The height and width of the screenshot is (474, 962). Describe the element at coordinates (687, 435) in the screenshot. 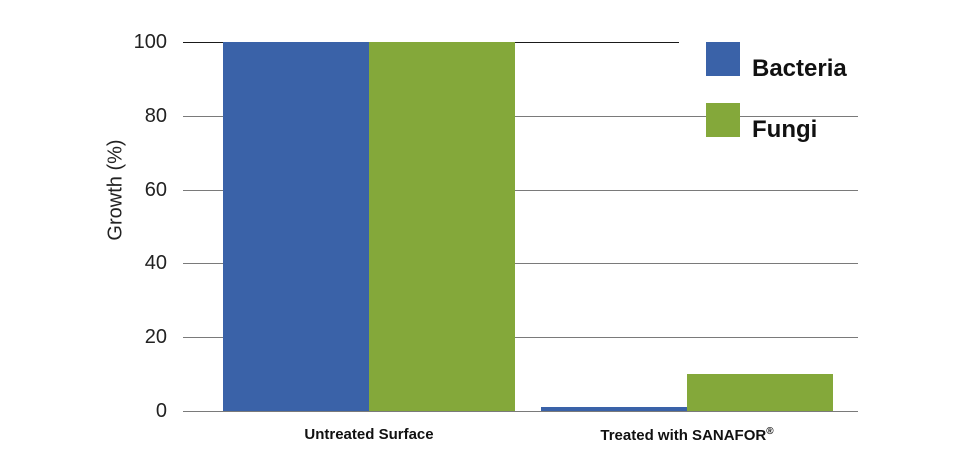

I see `x-tick-label: Treated with SANAFOR®` at that location.